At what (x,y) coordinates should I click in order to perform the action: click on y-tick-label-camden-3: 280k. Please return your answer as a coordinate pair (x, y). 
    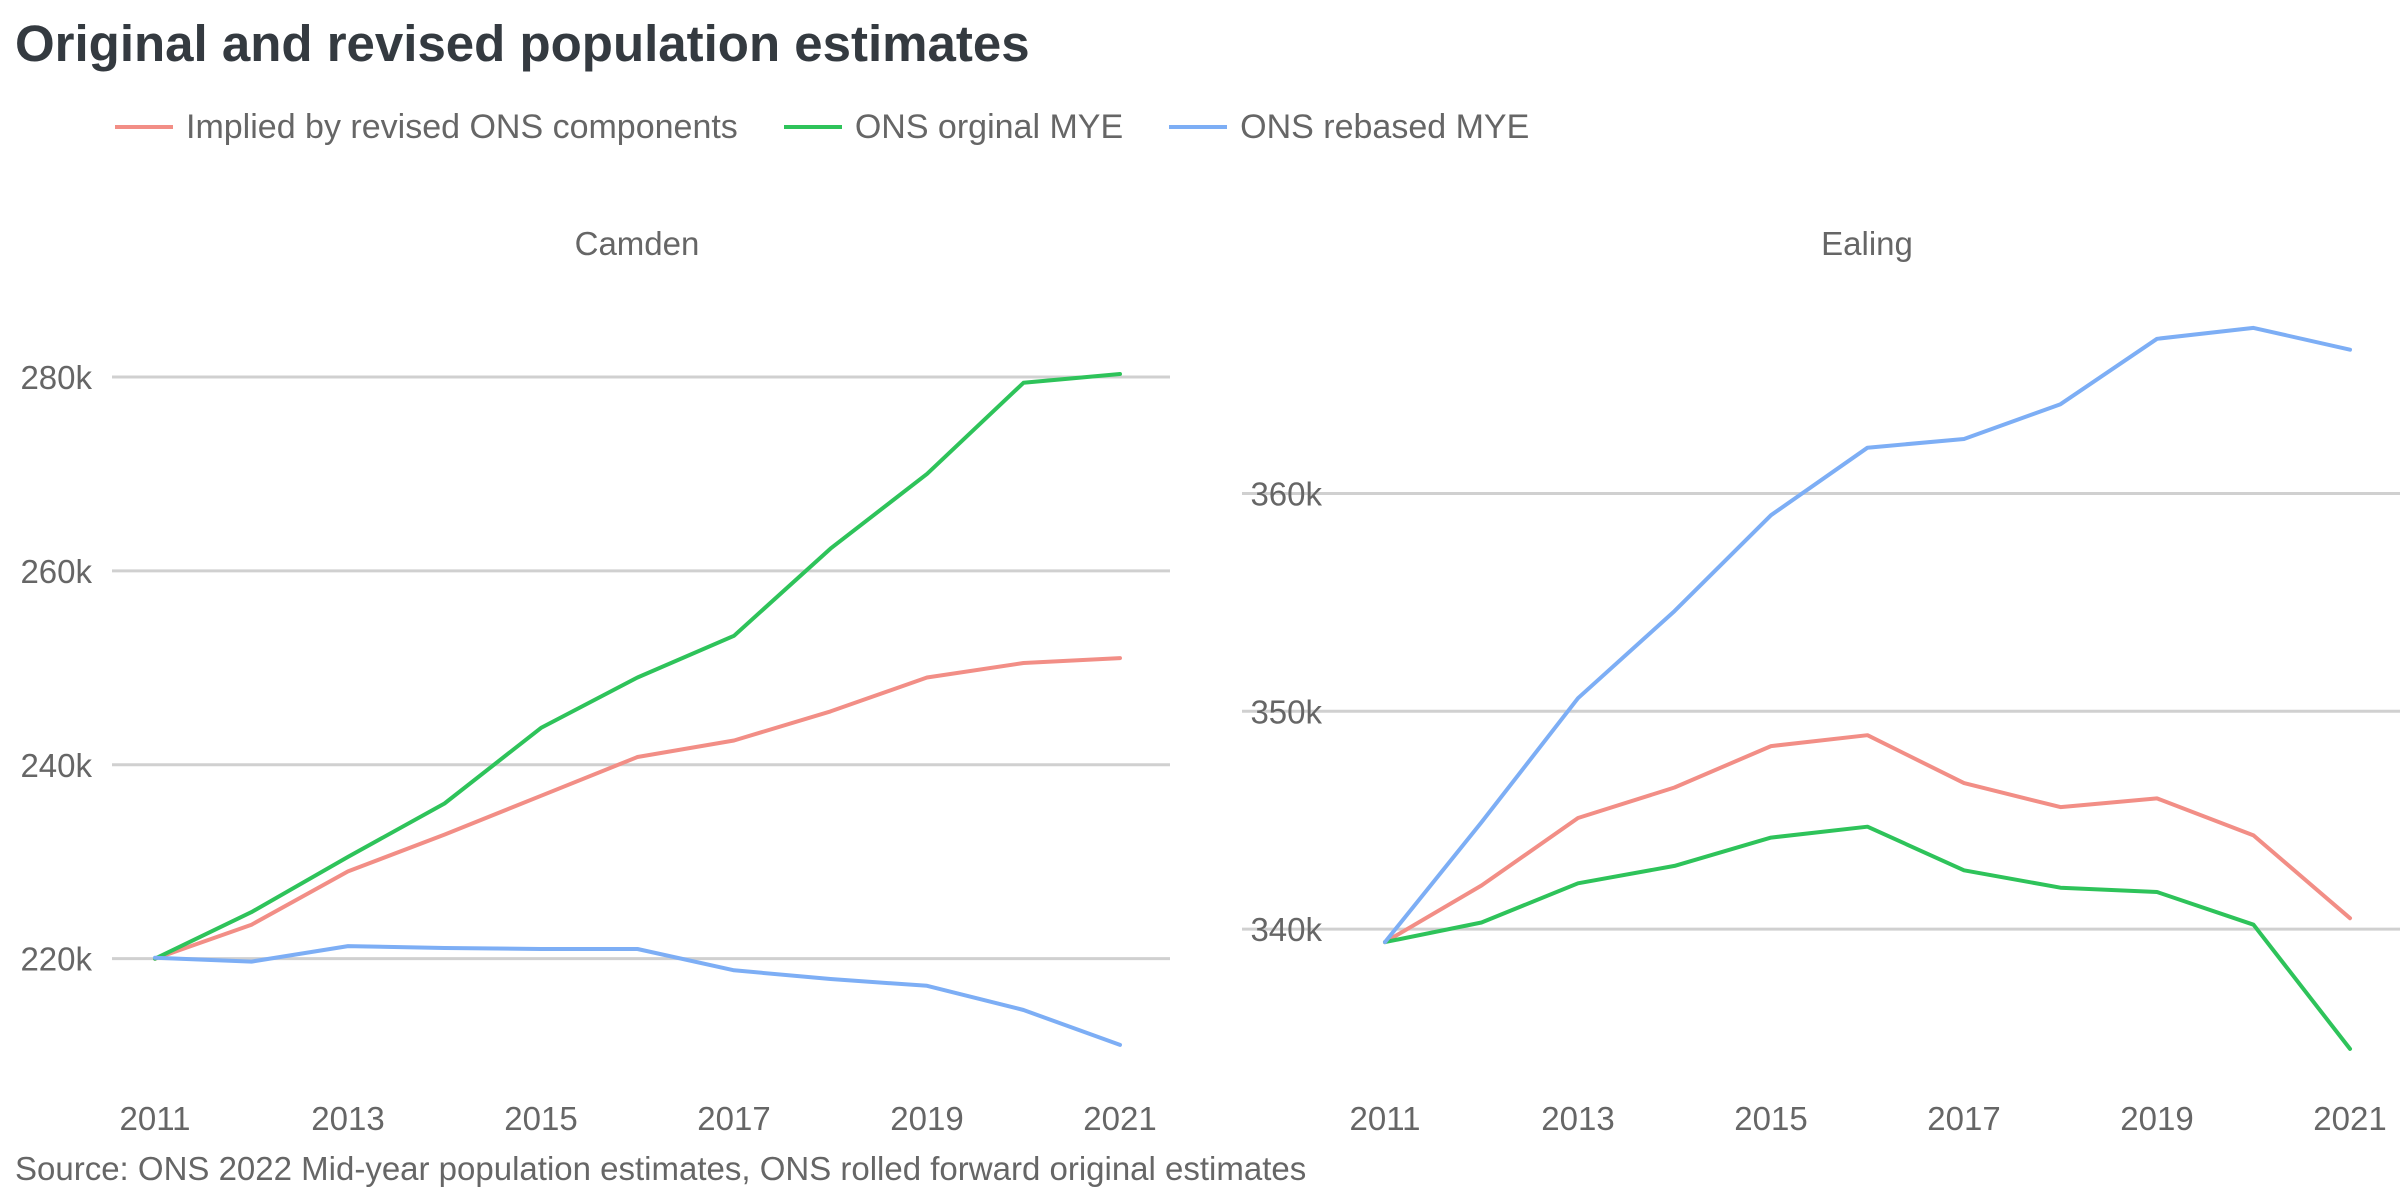
    Looking at the image, I should click on (56, 377).